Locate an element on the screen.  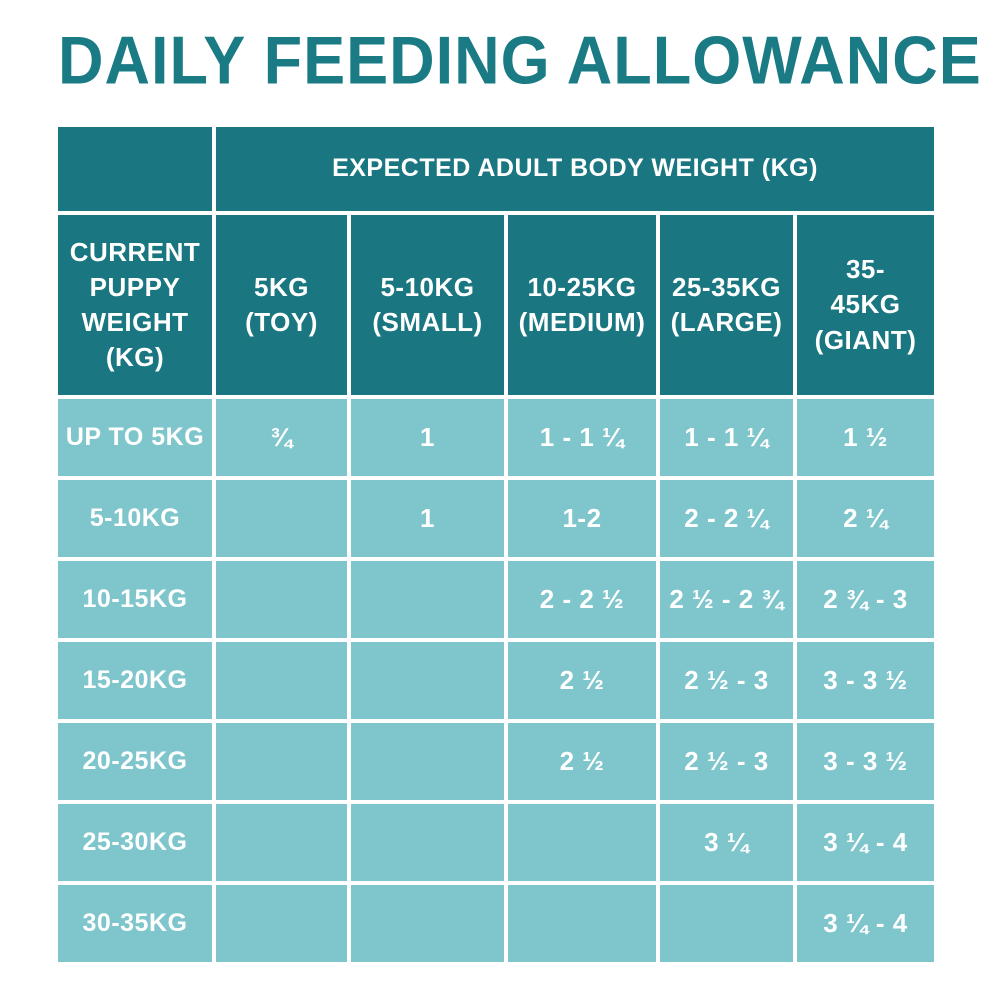
page-title: DAILY FEEDING ALLOWANCE is located at coordinates (520, 61).